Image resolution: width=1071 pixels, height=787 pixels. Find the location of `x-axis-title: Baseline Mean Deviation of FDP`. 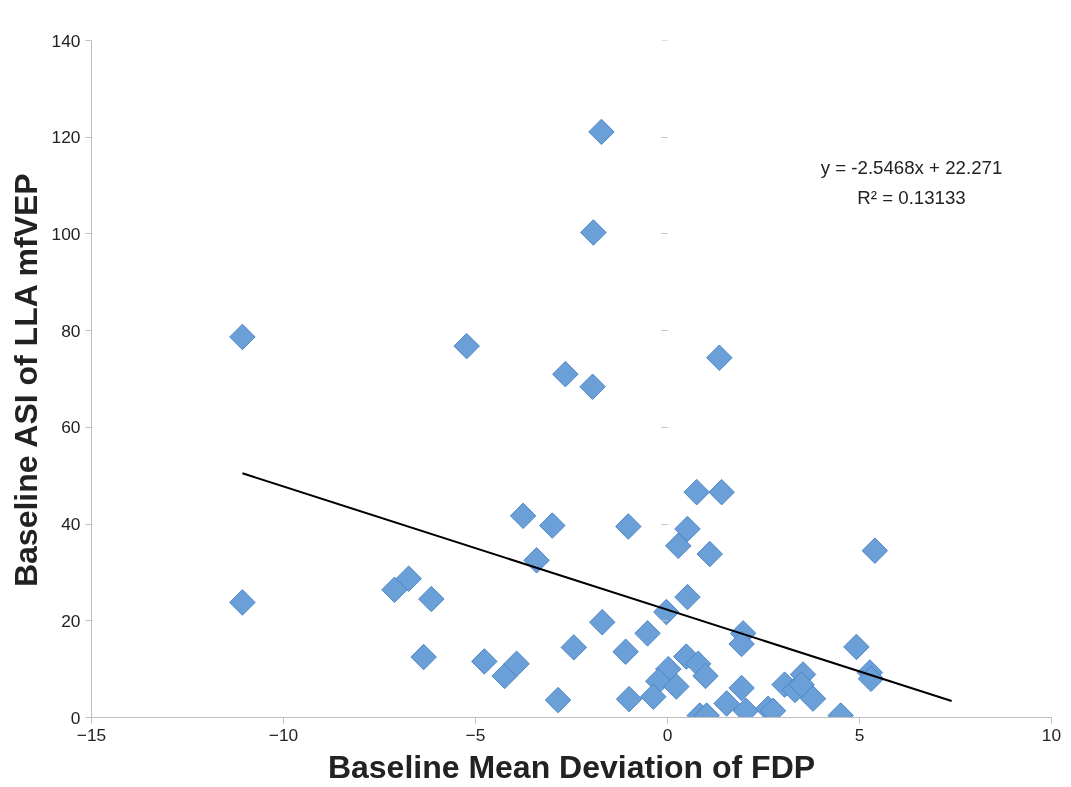

x-axis-title: Baseline Mean Deviation of FDP is located at coordinates (571, 766).